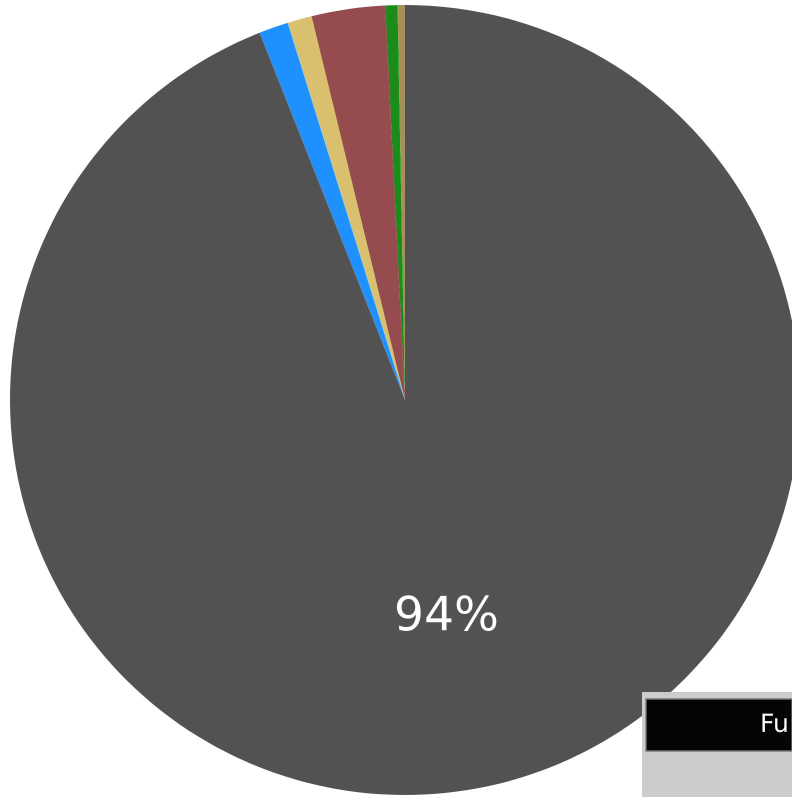 This screenshot has height=797, width=792. I want to click on text: Fu, so click(774, 723).